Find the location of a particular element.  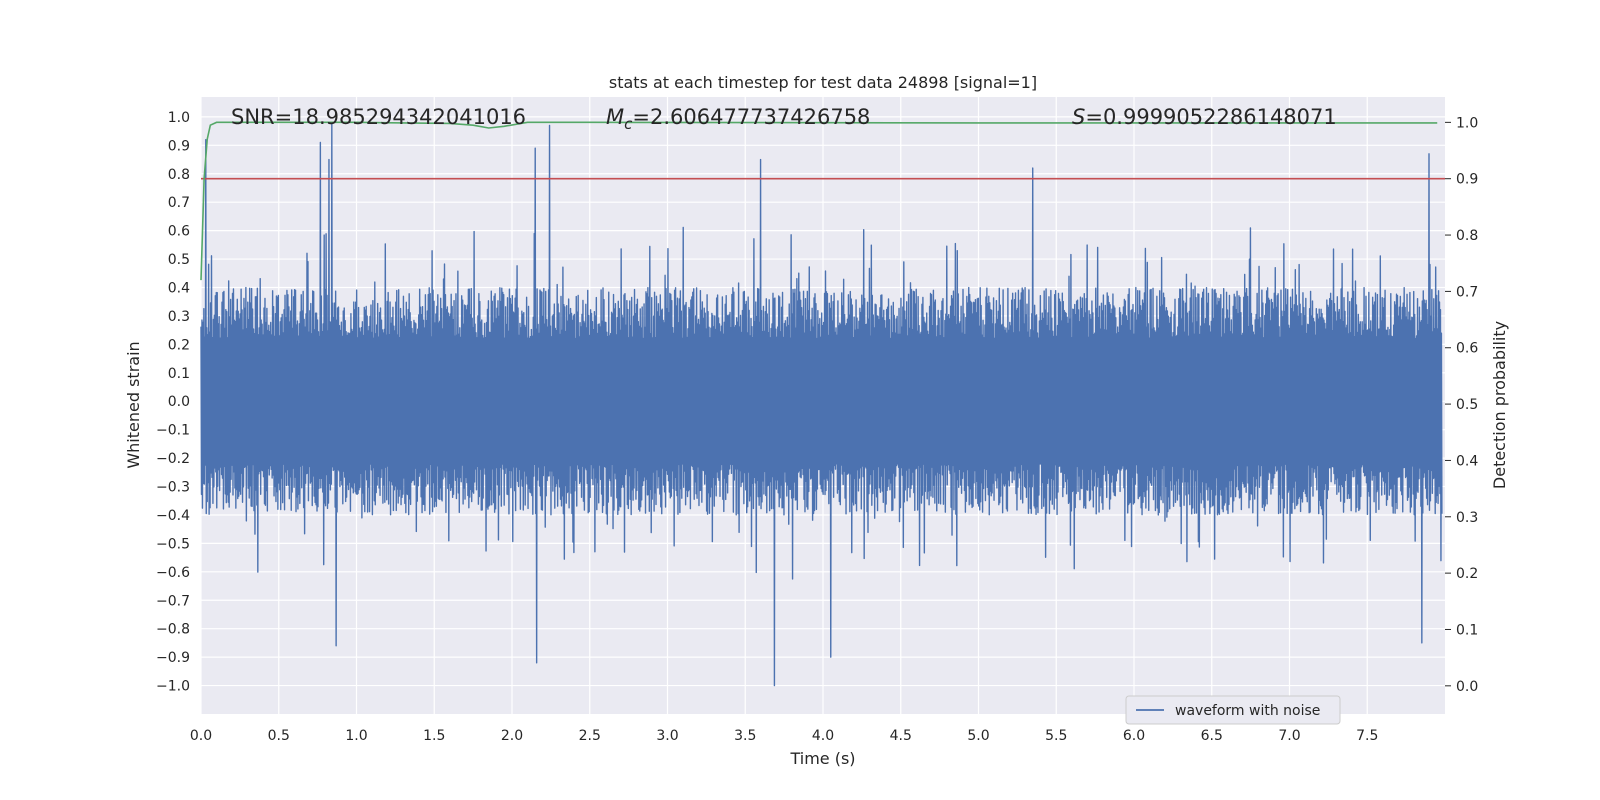

x-tick-label: 1.5 is located at coordinates (434, 736).